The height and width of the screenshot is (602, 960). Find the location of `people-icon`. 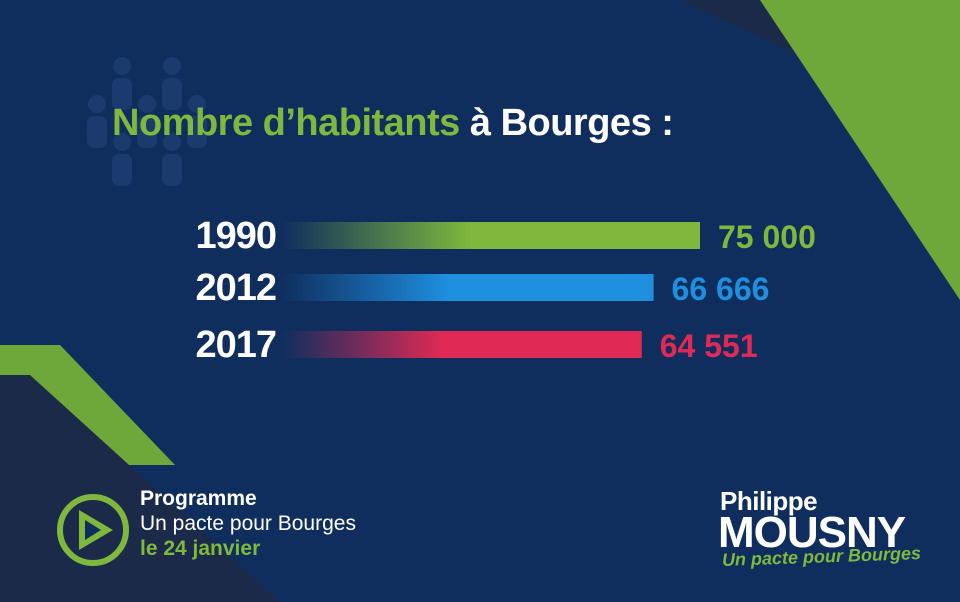

people-icon is located at coordinates (147, 121).